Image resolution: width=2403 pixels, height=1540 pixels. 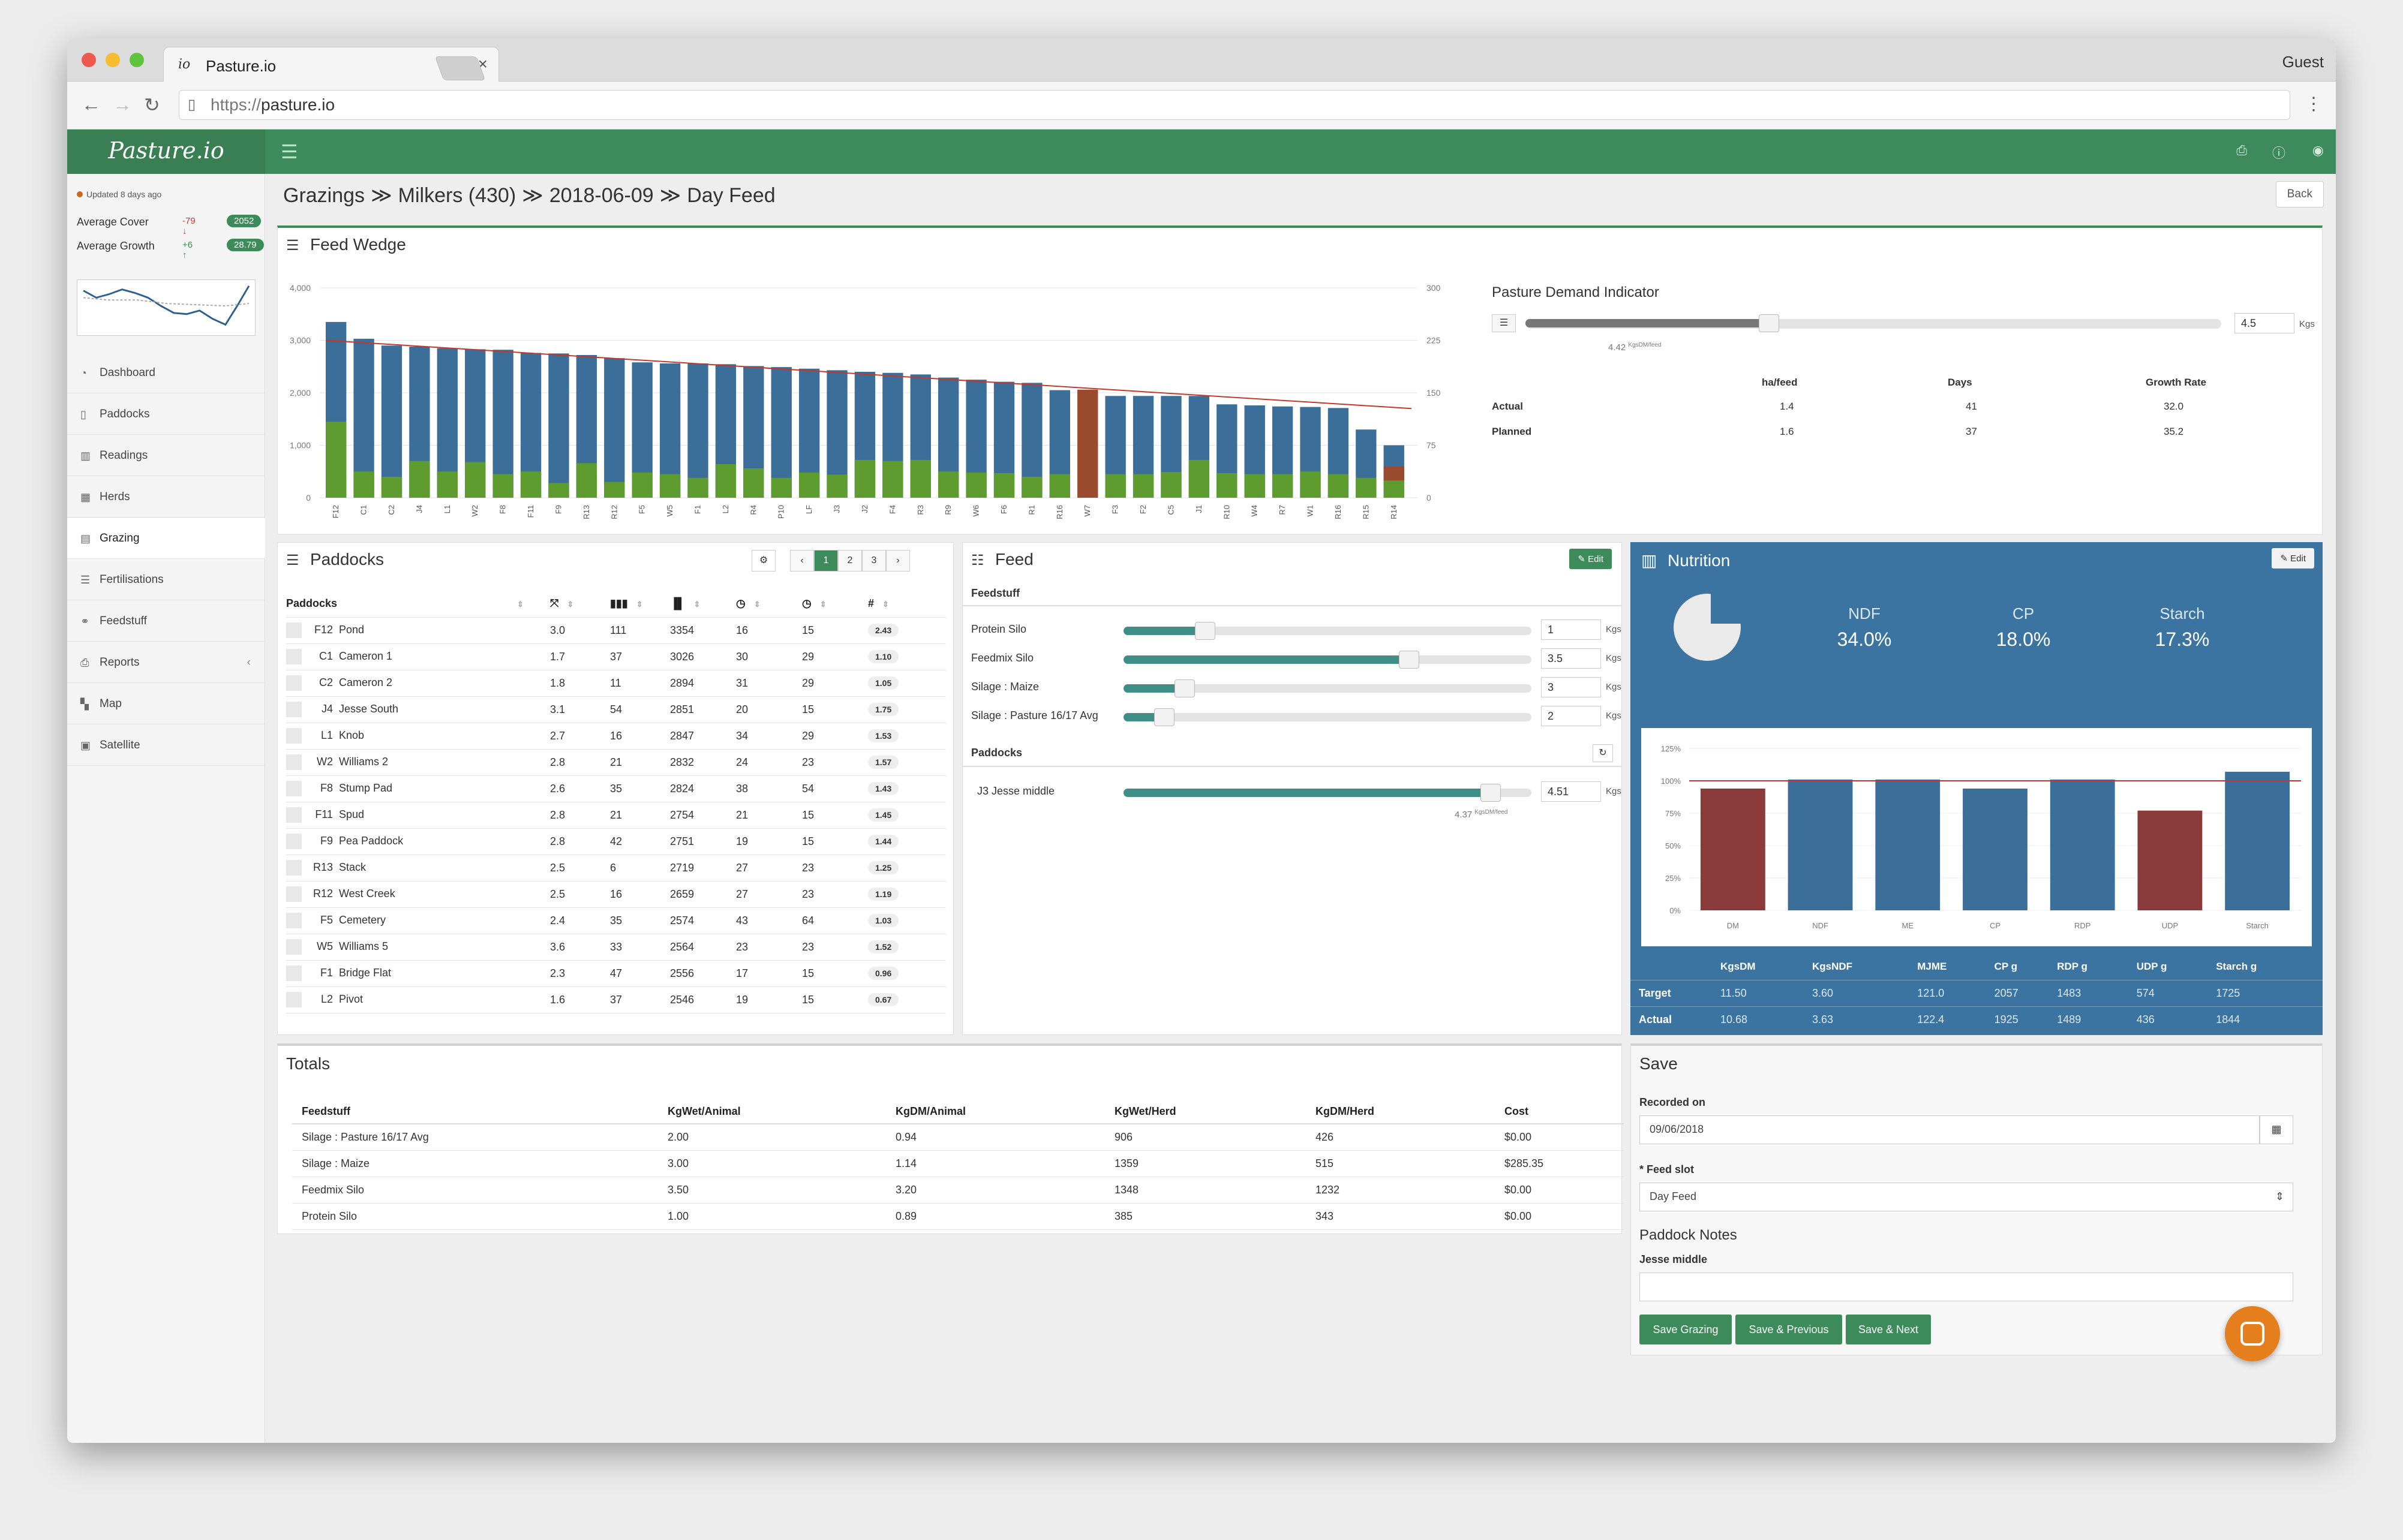 What do you see at coordinates (802, 561) in the screenshot?
I see `pagination-prev: ‹` at bounding box center [802, 561].